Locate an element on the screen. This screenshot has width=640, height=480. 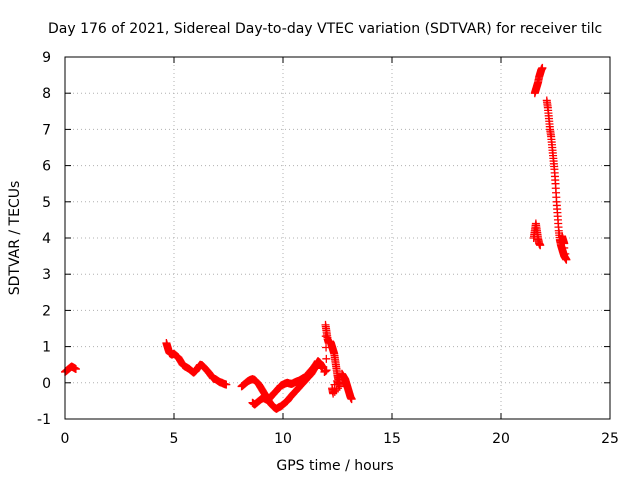
y-tick-label: -1 is located at coordinates (44, 420).